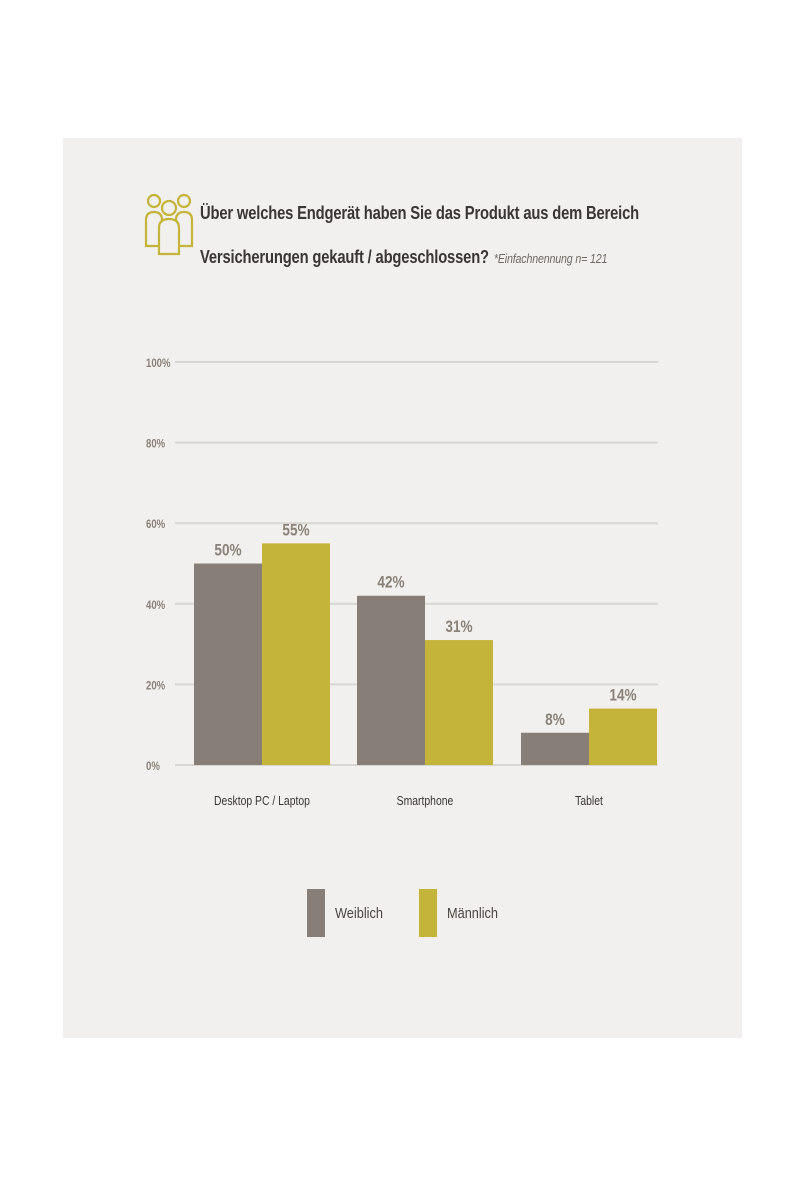  Describe the element at coordinates (344, 257) in the screenshot. I see `chart-title-text: Versicherungen gekauft / abgeschlossen?` at that location.